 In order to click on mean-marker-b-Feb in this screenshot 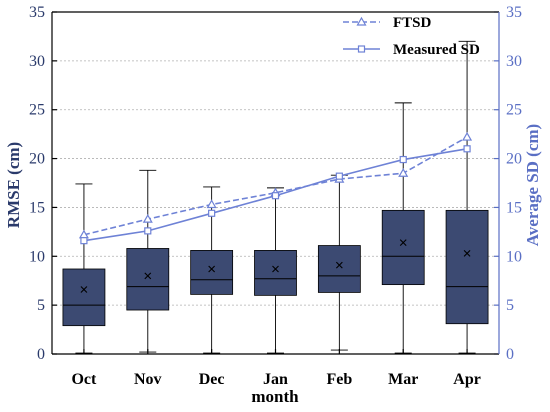, I will do `click(339, 265)`.